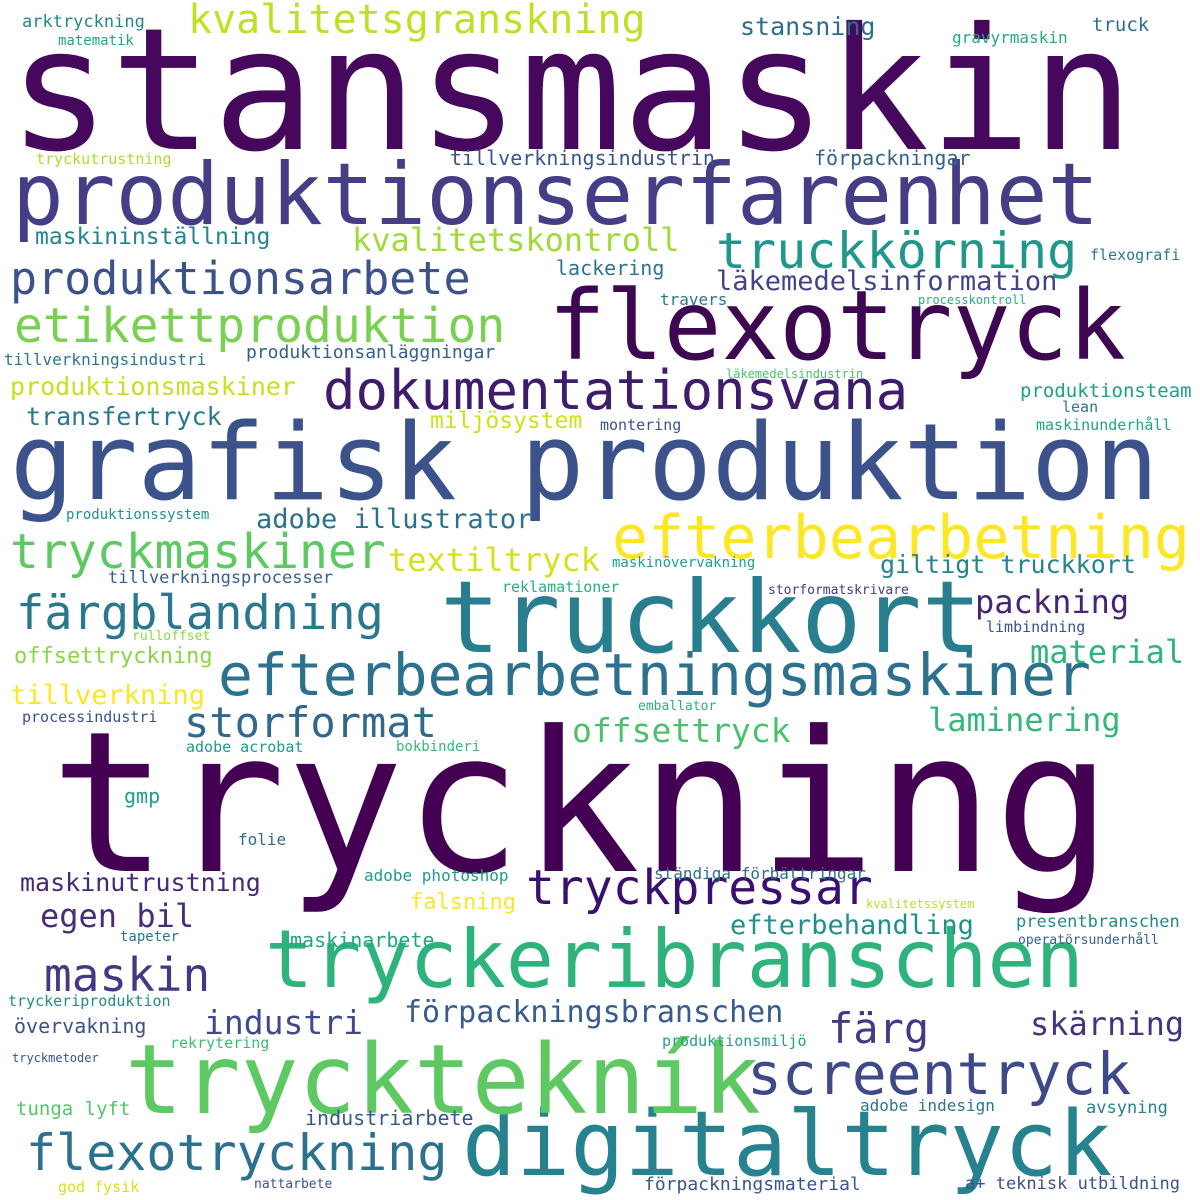  I want to click on word-falsning: falsning, so click(463, 902).